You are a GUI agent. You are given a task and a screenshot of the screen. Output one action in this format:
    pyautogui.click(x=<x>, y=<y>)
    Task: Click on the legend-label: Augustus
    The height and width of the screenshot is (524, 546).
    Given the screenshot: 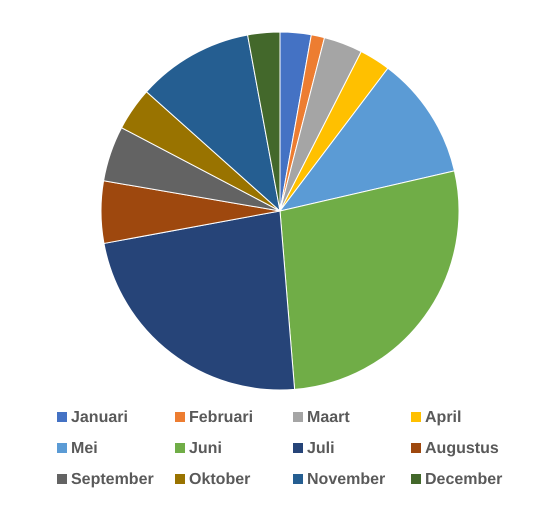 What is the action you would take?
    pyautogui.click(x=462, y=448)
    